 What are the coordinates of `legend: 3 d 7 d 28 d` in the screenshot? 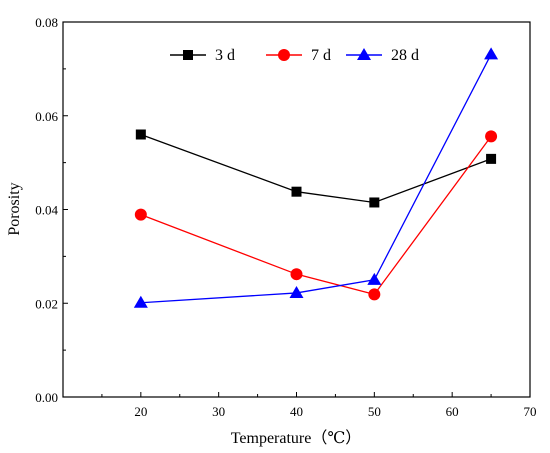 It's located at (294, 55).